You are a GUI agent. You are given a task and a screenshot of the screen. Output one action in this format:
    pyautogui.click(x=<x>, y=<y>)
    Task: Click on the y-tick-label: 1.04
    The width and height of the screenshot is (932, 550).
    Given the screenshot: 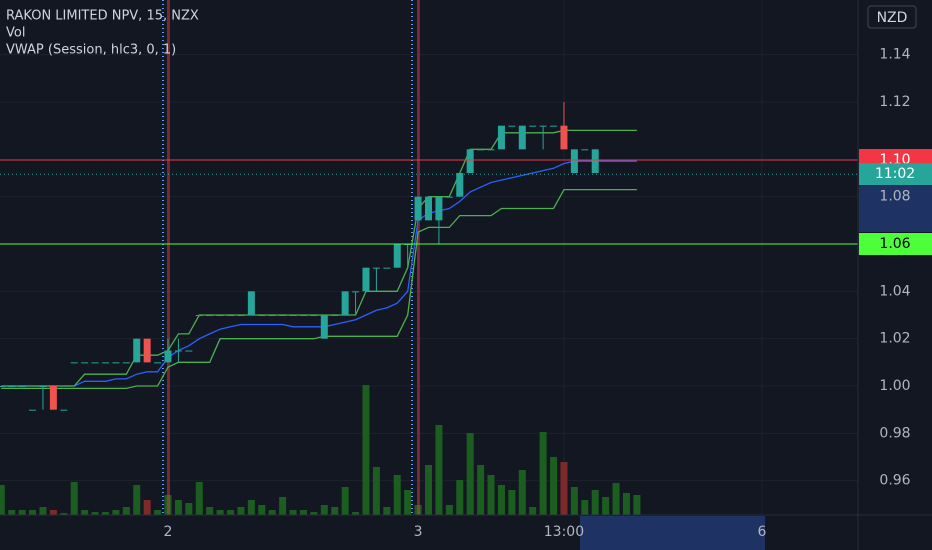 What is the action you would take?
    pyautogui.click(x=894, y=291)
    